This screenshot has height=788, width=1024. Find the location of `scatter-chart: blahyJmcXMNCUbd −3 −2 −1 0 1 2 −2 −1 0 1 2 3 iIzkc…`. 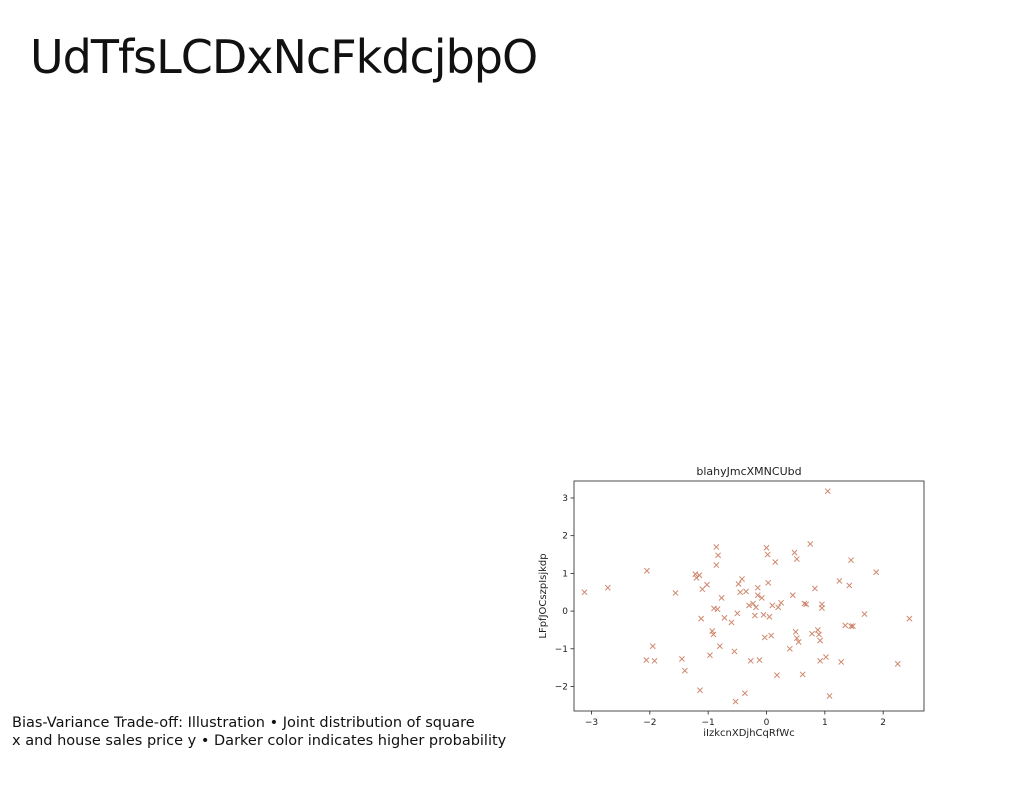

scatter-chart: blahyJmcXMNCUbd −3 −2 −1 0 1 2 −2 −1 0 1 2 3 iIzkc… is located at coordinates (731, 602).